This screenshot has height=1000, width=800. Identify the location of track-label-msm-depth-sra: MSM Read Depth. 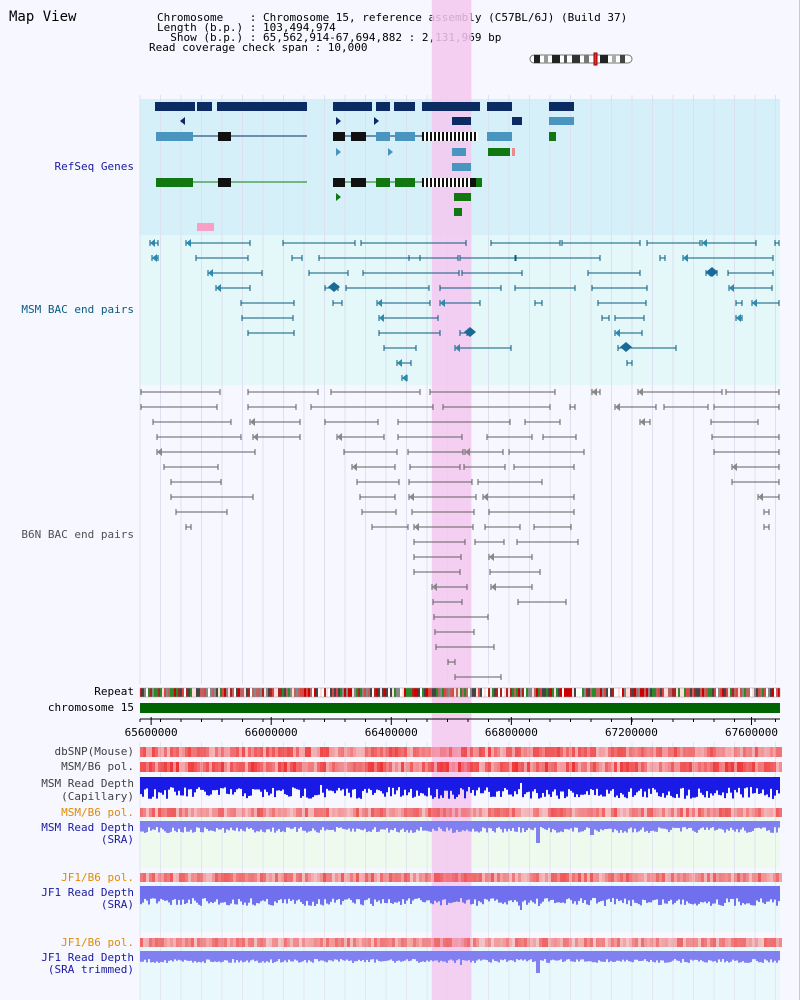
(87, 827).